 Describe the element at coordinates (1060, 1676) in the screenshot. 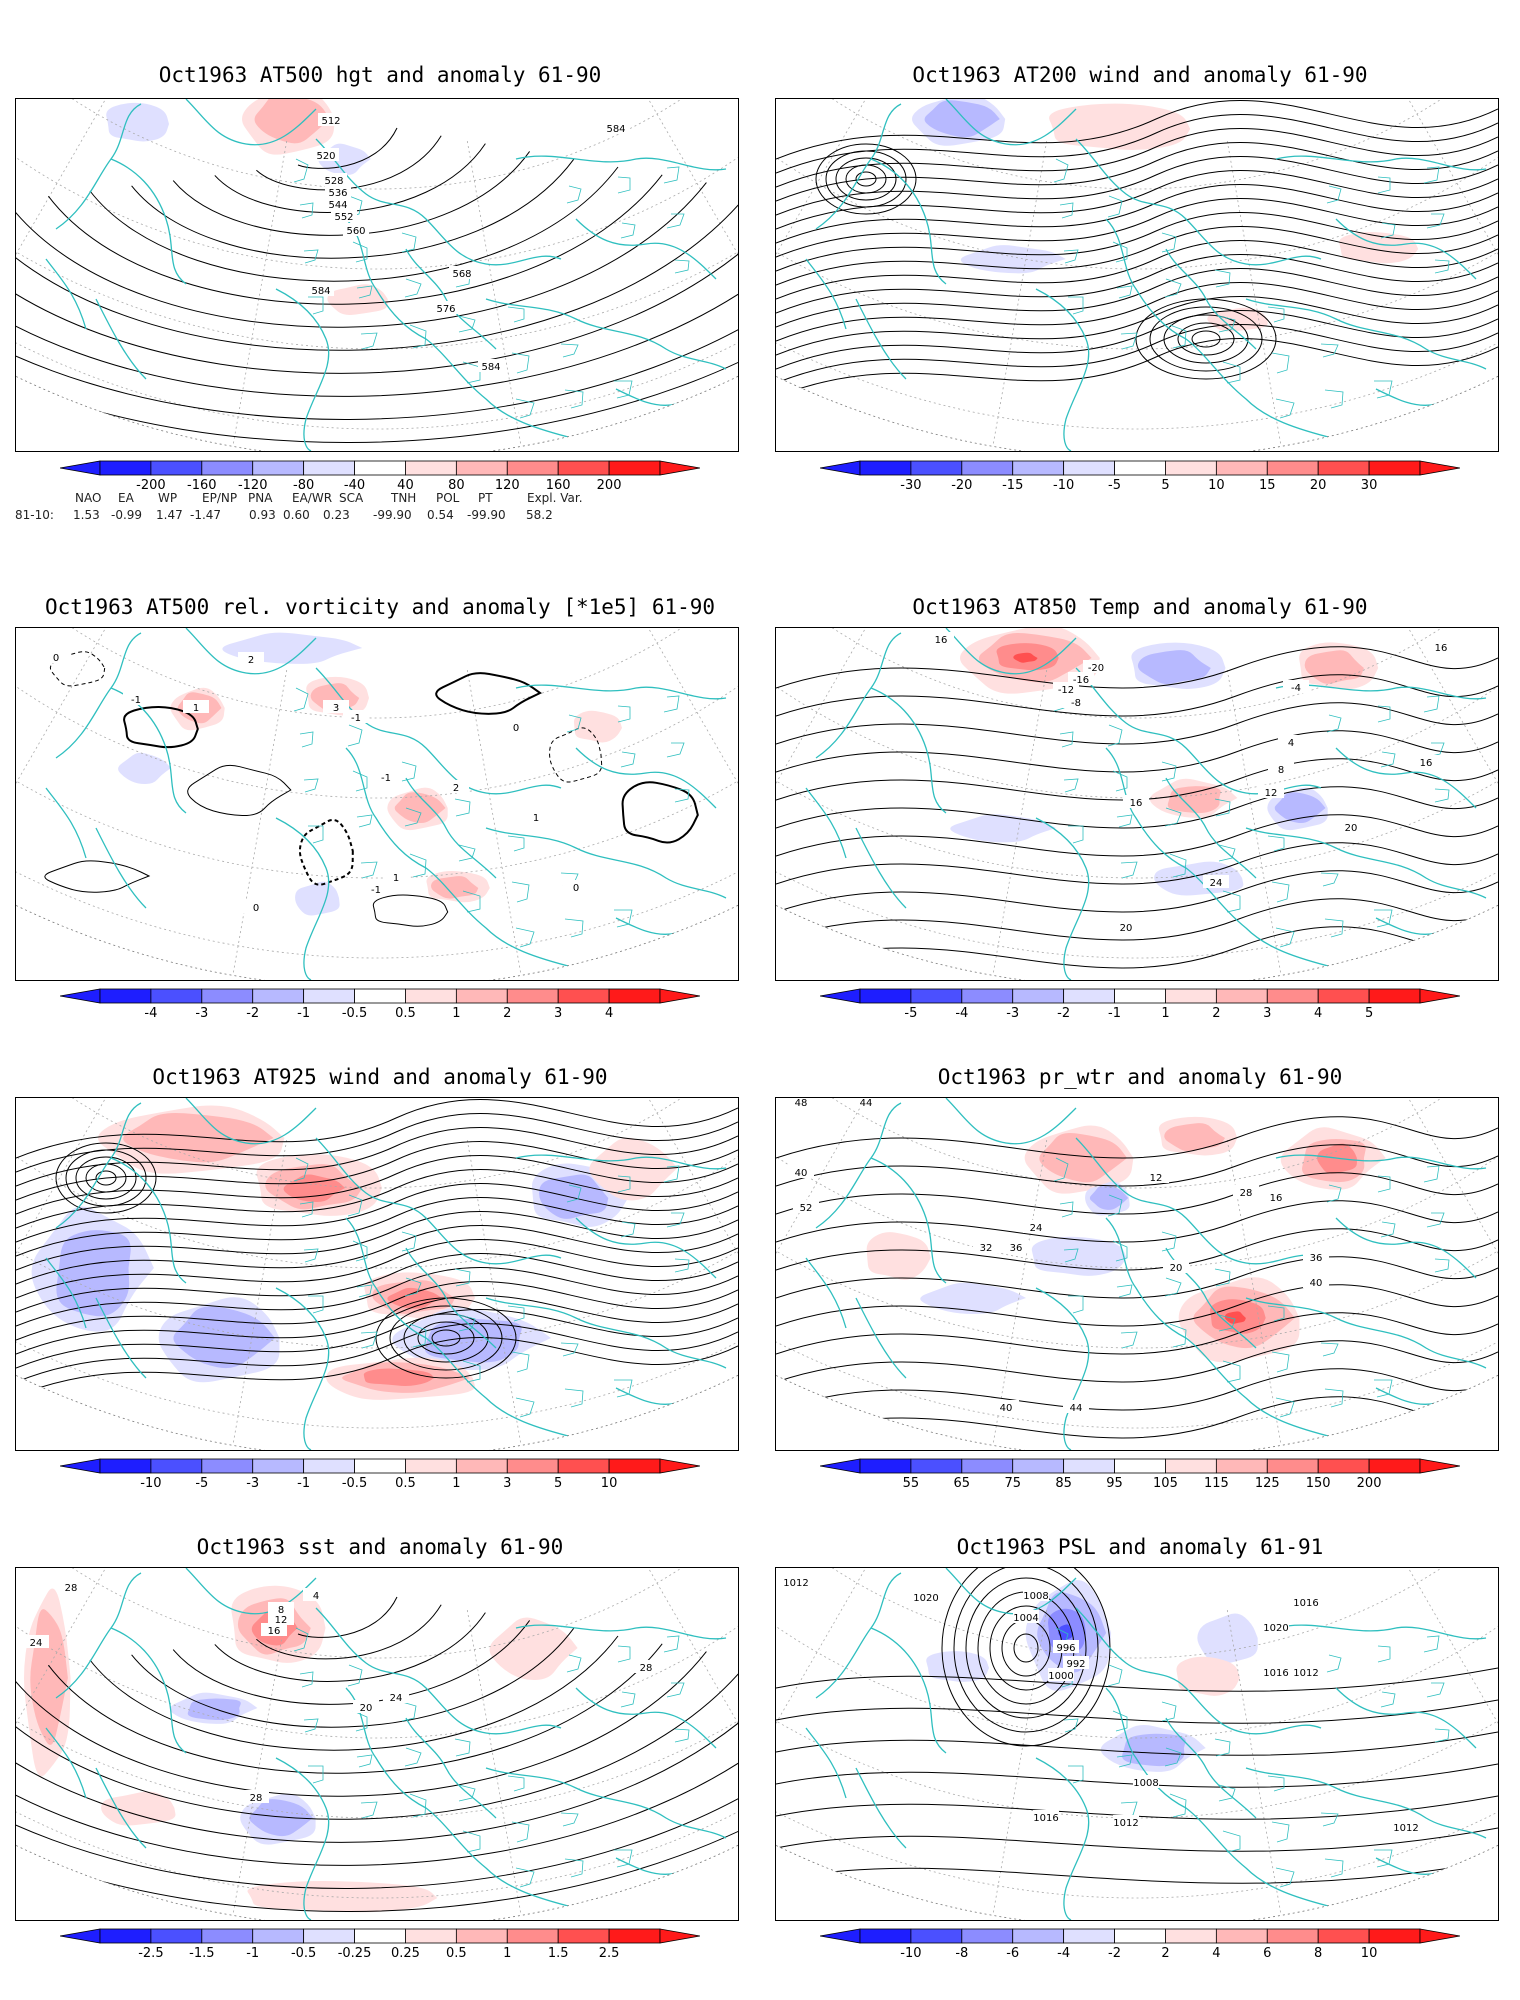

I see `contour-label: 1000` at that location.